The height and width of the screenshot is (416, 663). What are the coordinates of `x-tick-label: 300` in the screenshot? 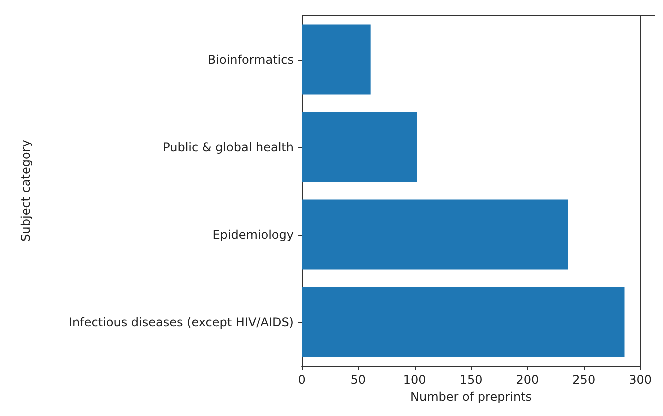 It's located at (640, 380).